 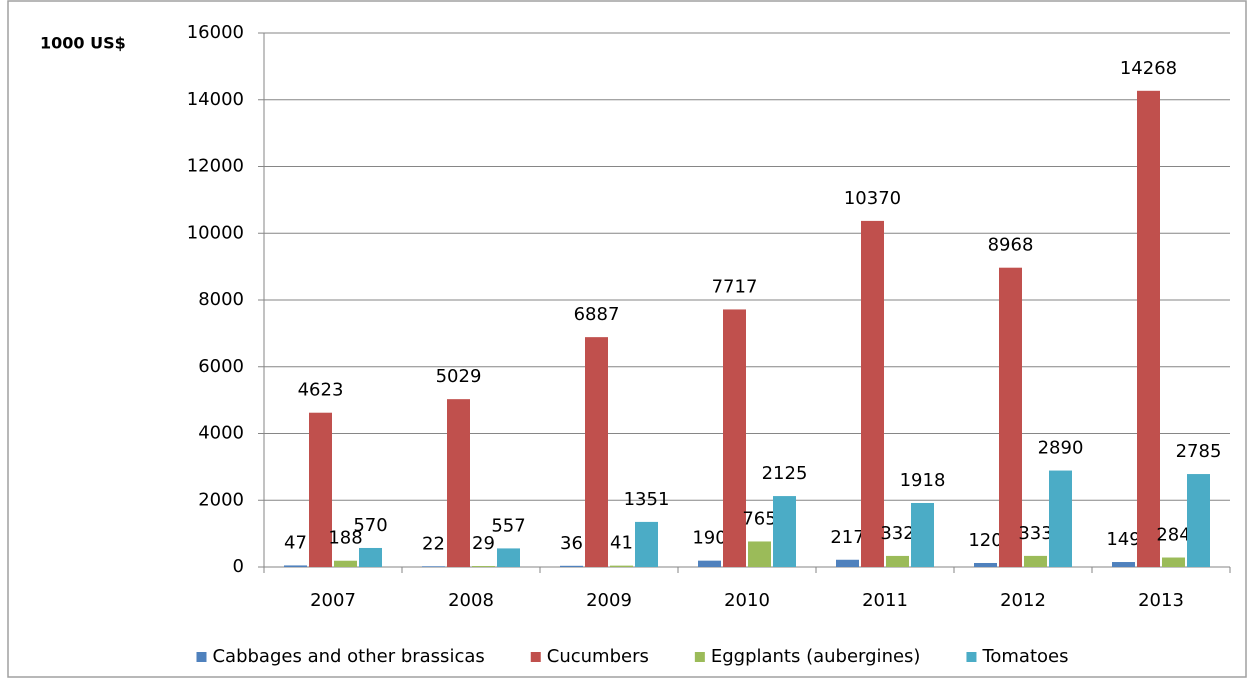 I want to click on y-tick-label: 12000, so click(x=215, y=166).